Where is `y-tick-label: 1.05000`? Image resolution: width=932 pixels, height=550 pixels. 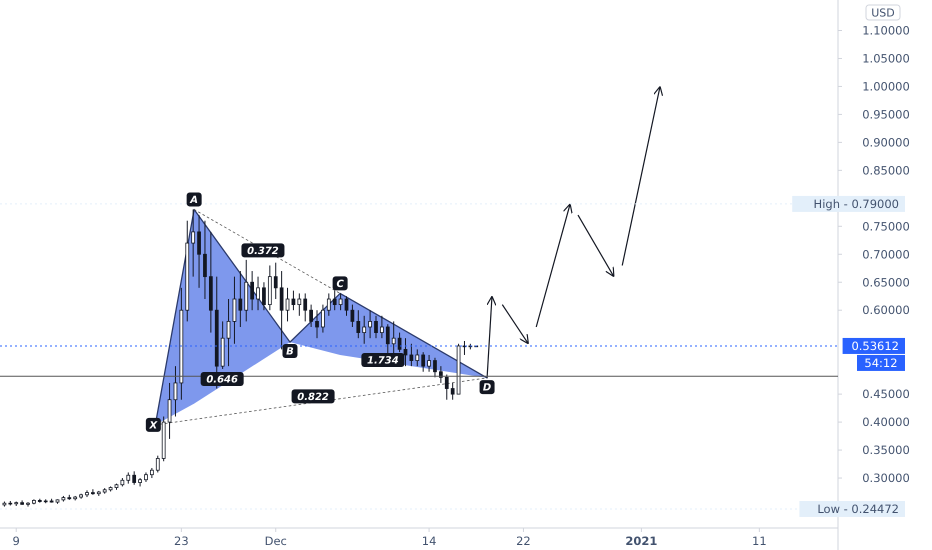
y-tick-label: 1.05000 is located at coordinates (886, 58).